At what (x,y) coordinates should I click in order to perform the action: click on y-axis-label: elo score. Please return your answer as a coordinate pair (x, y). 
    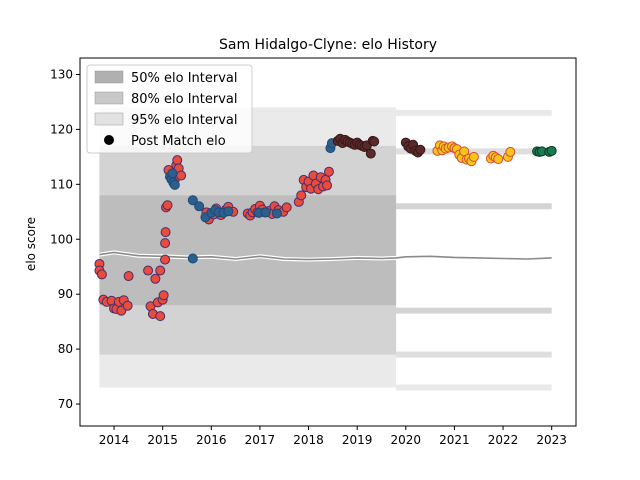
    Looking at the image, I should click on (31, 244).